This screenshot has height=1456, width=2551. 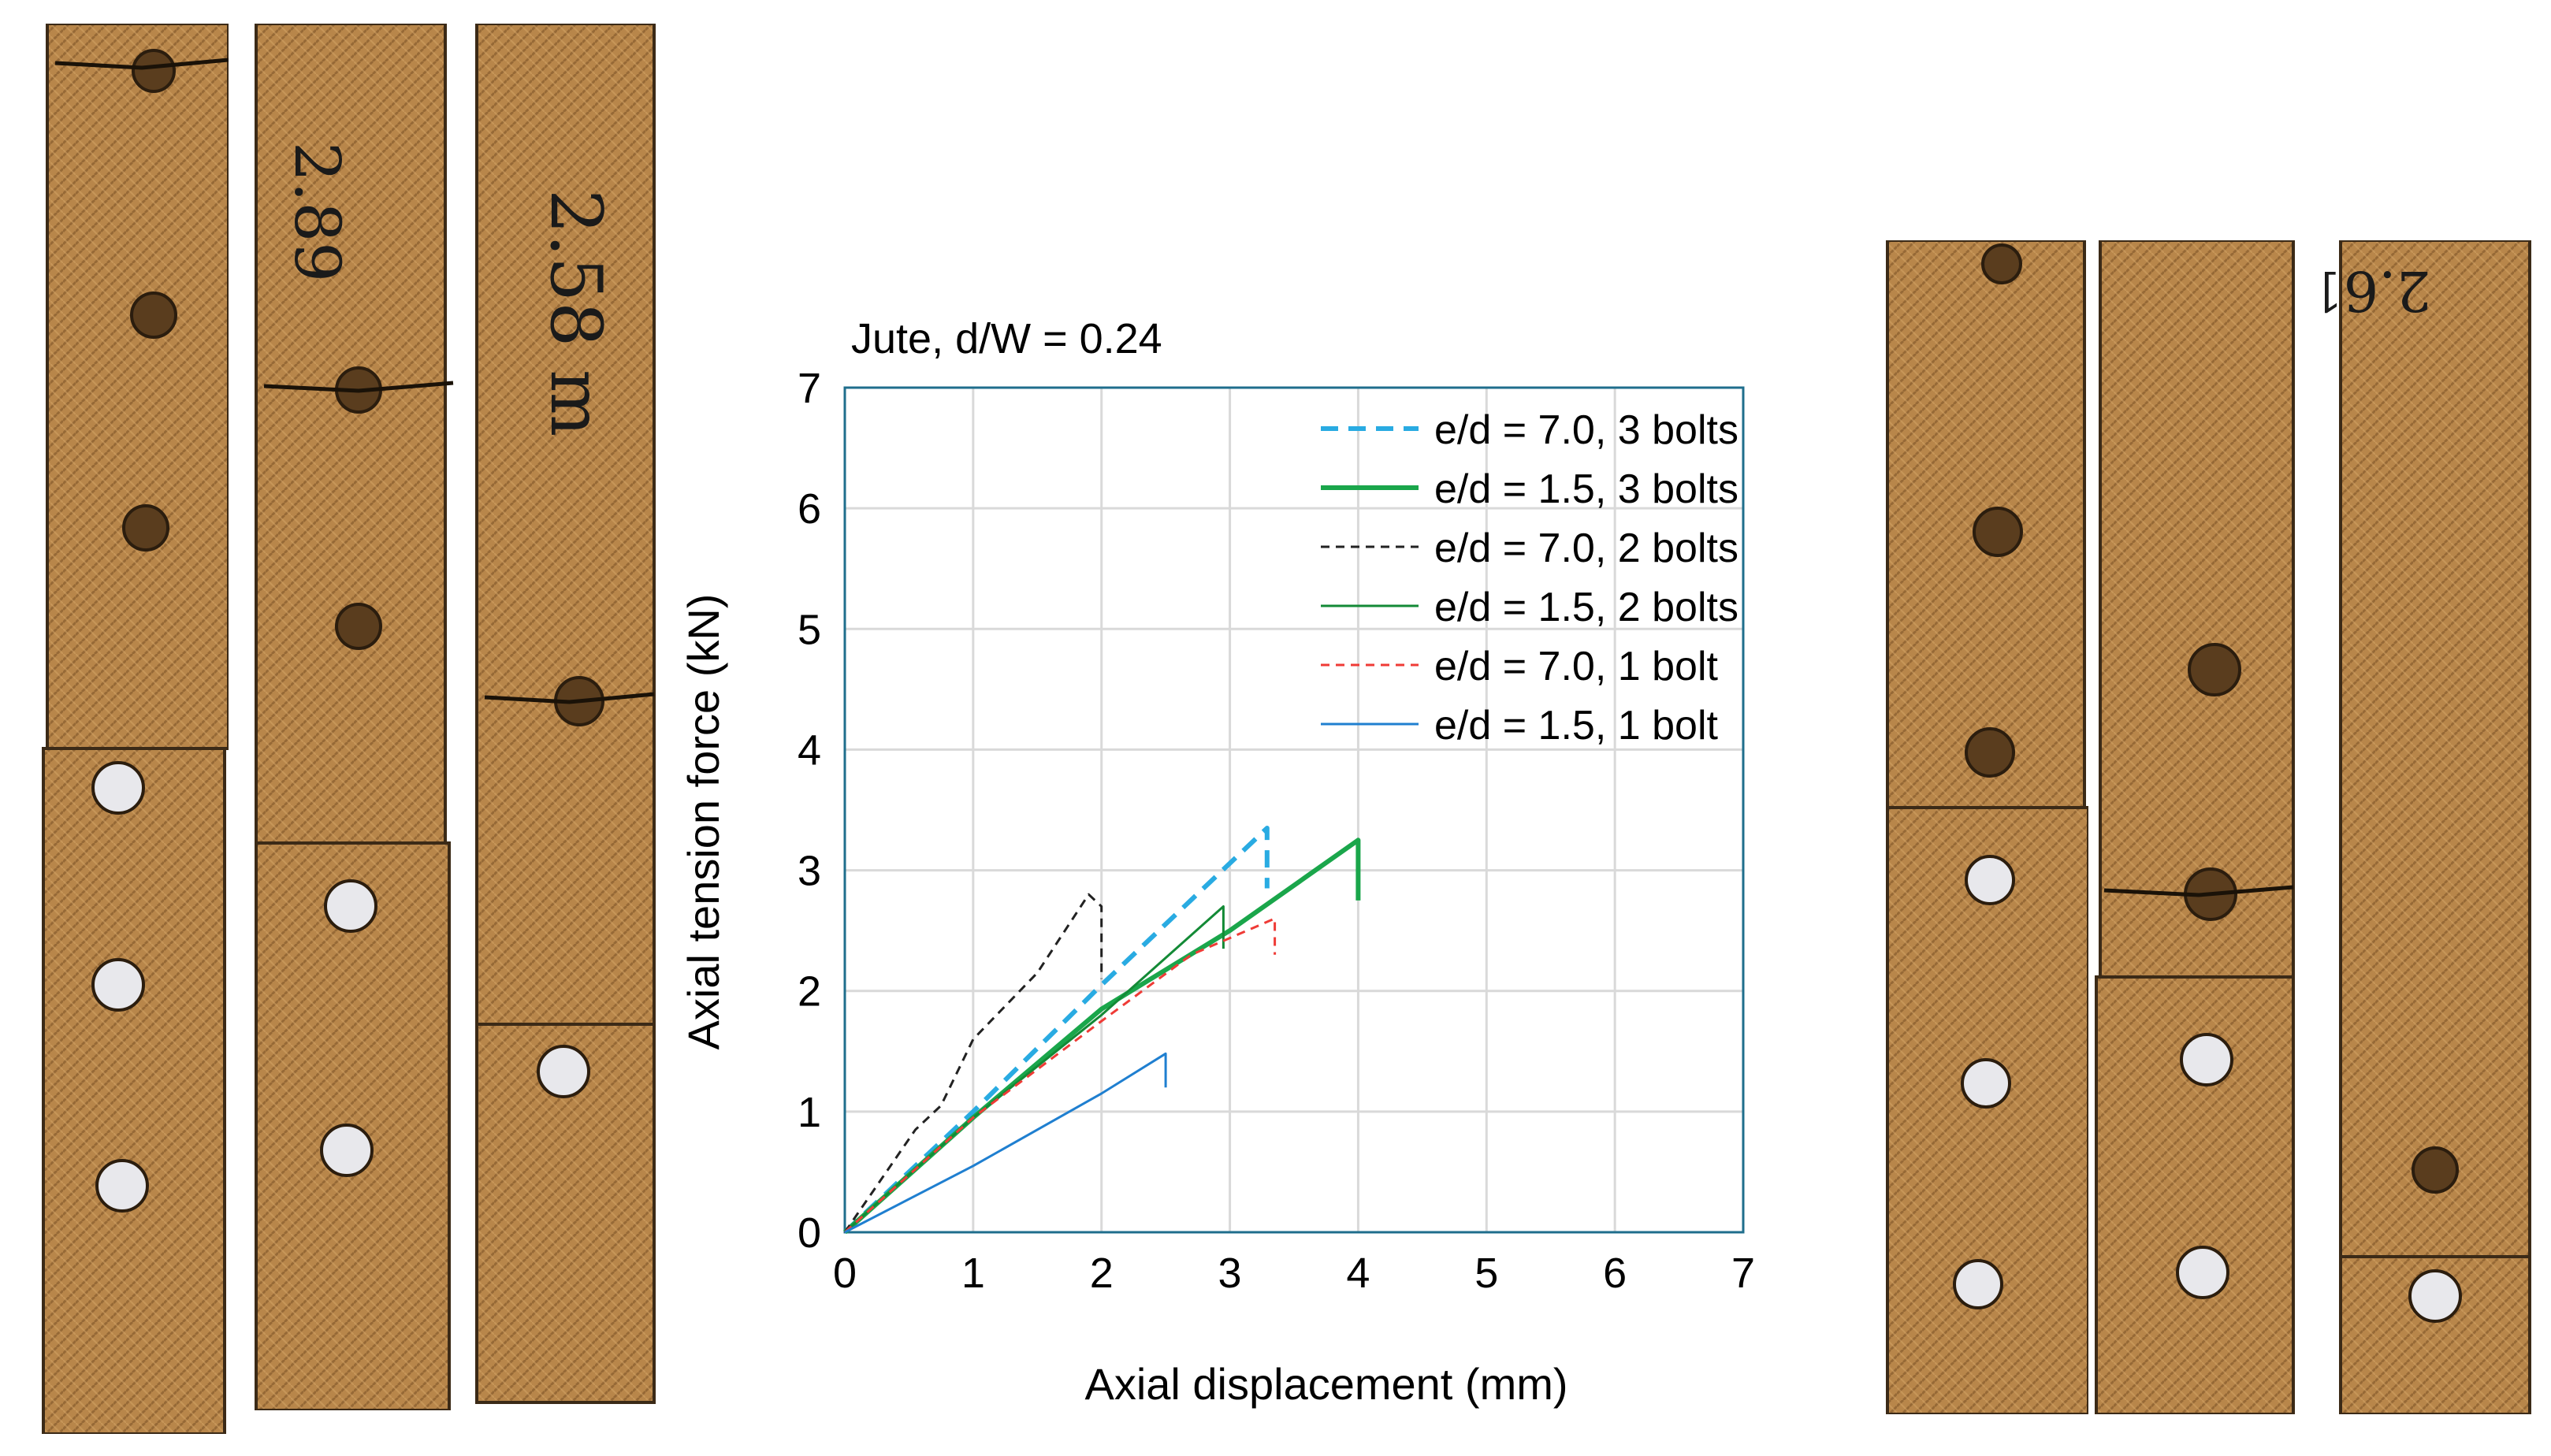 I want to click on specimen-right-2-drawing, so click(x=2195, y=827).